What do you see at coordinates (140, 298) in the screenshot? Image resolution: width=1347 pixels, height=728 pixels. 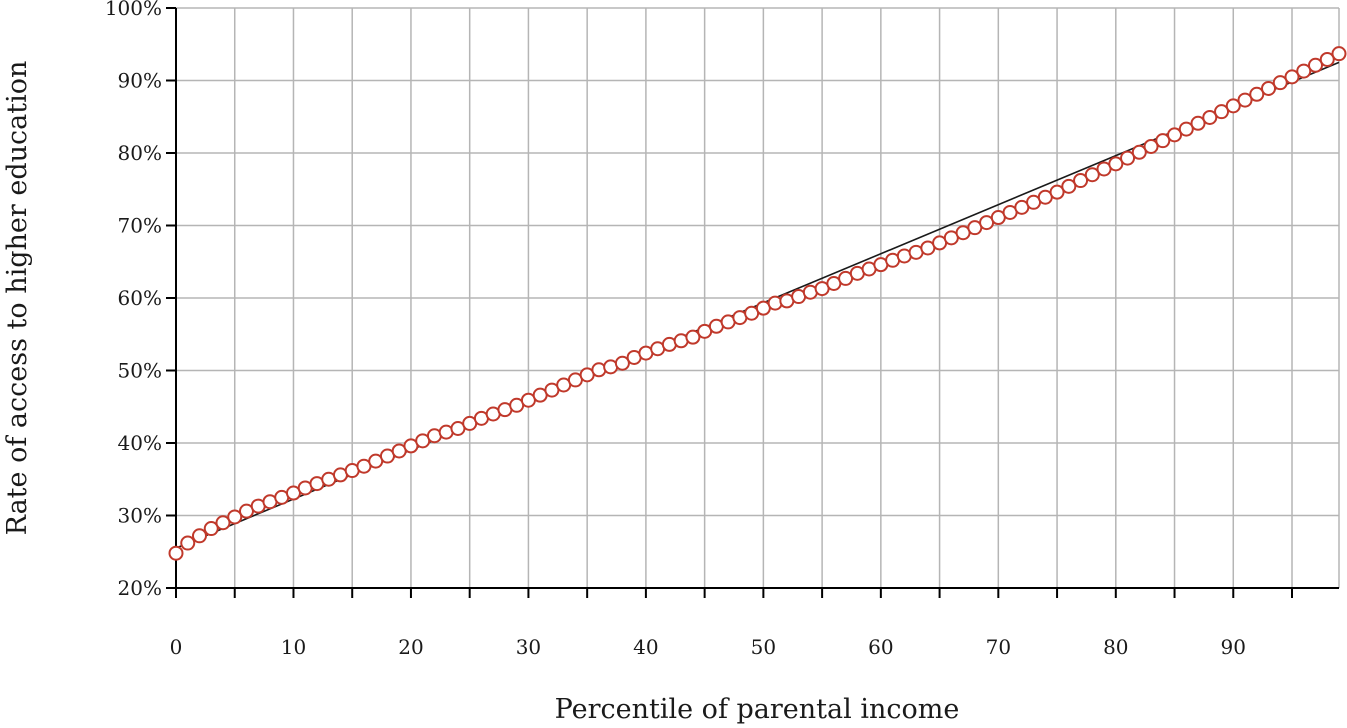 I see `y-tick-label: 60%` at bounding box center [140, 298].